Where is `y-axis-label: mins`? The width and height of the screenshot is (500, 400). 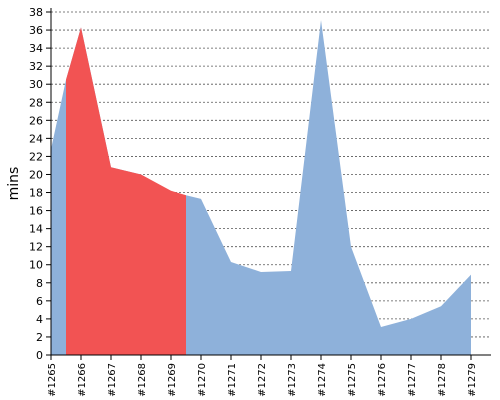 y-axis-label: mins is located at coordinates (14, 184).